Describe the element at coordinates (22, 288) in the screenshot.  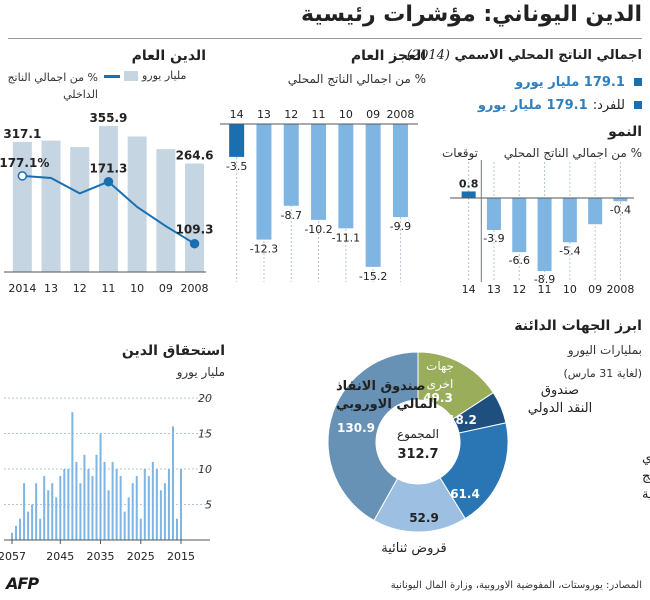
I see `debt-tick-label: 2014` at that location.